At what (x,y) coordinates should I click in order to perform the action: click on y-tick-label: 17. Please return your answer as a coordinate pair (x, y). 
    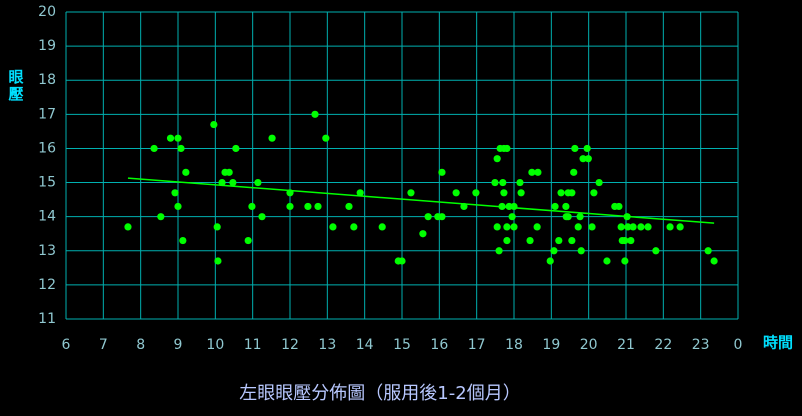
    Looking at the image, I should click on (47, 114).